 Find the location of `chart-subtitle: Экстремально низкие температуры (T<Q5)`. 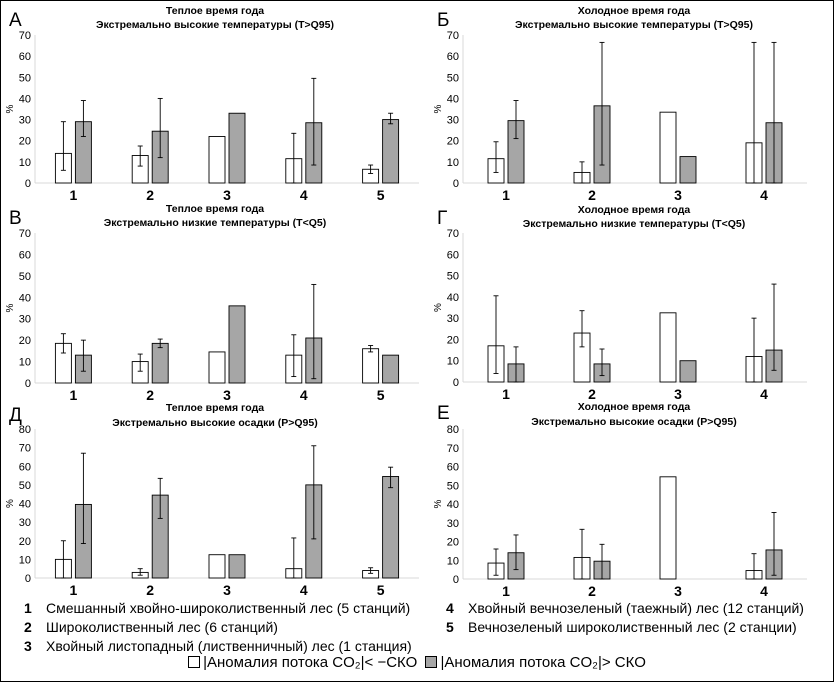

chart-subtitle: Экстремально низкие температуры (T<Q5) is located at coordinates (634, 224).